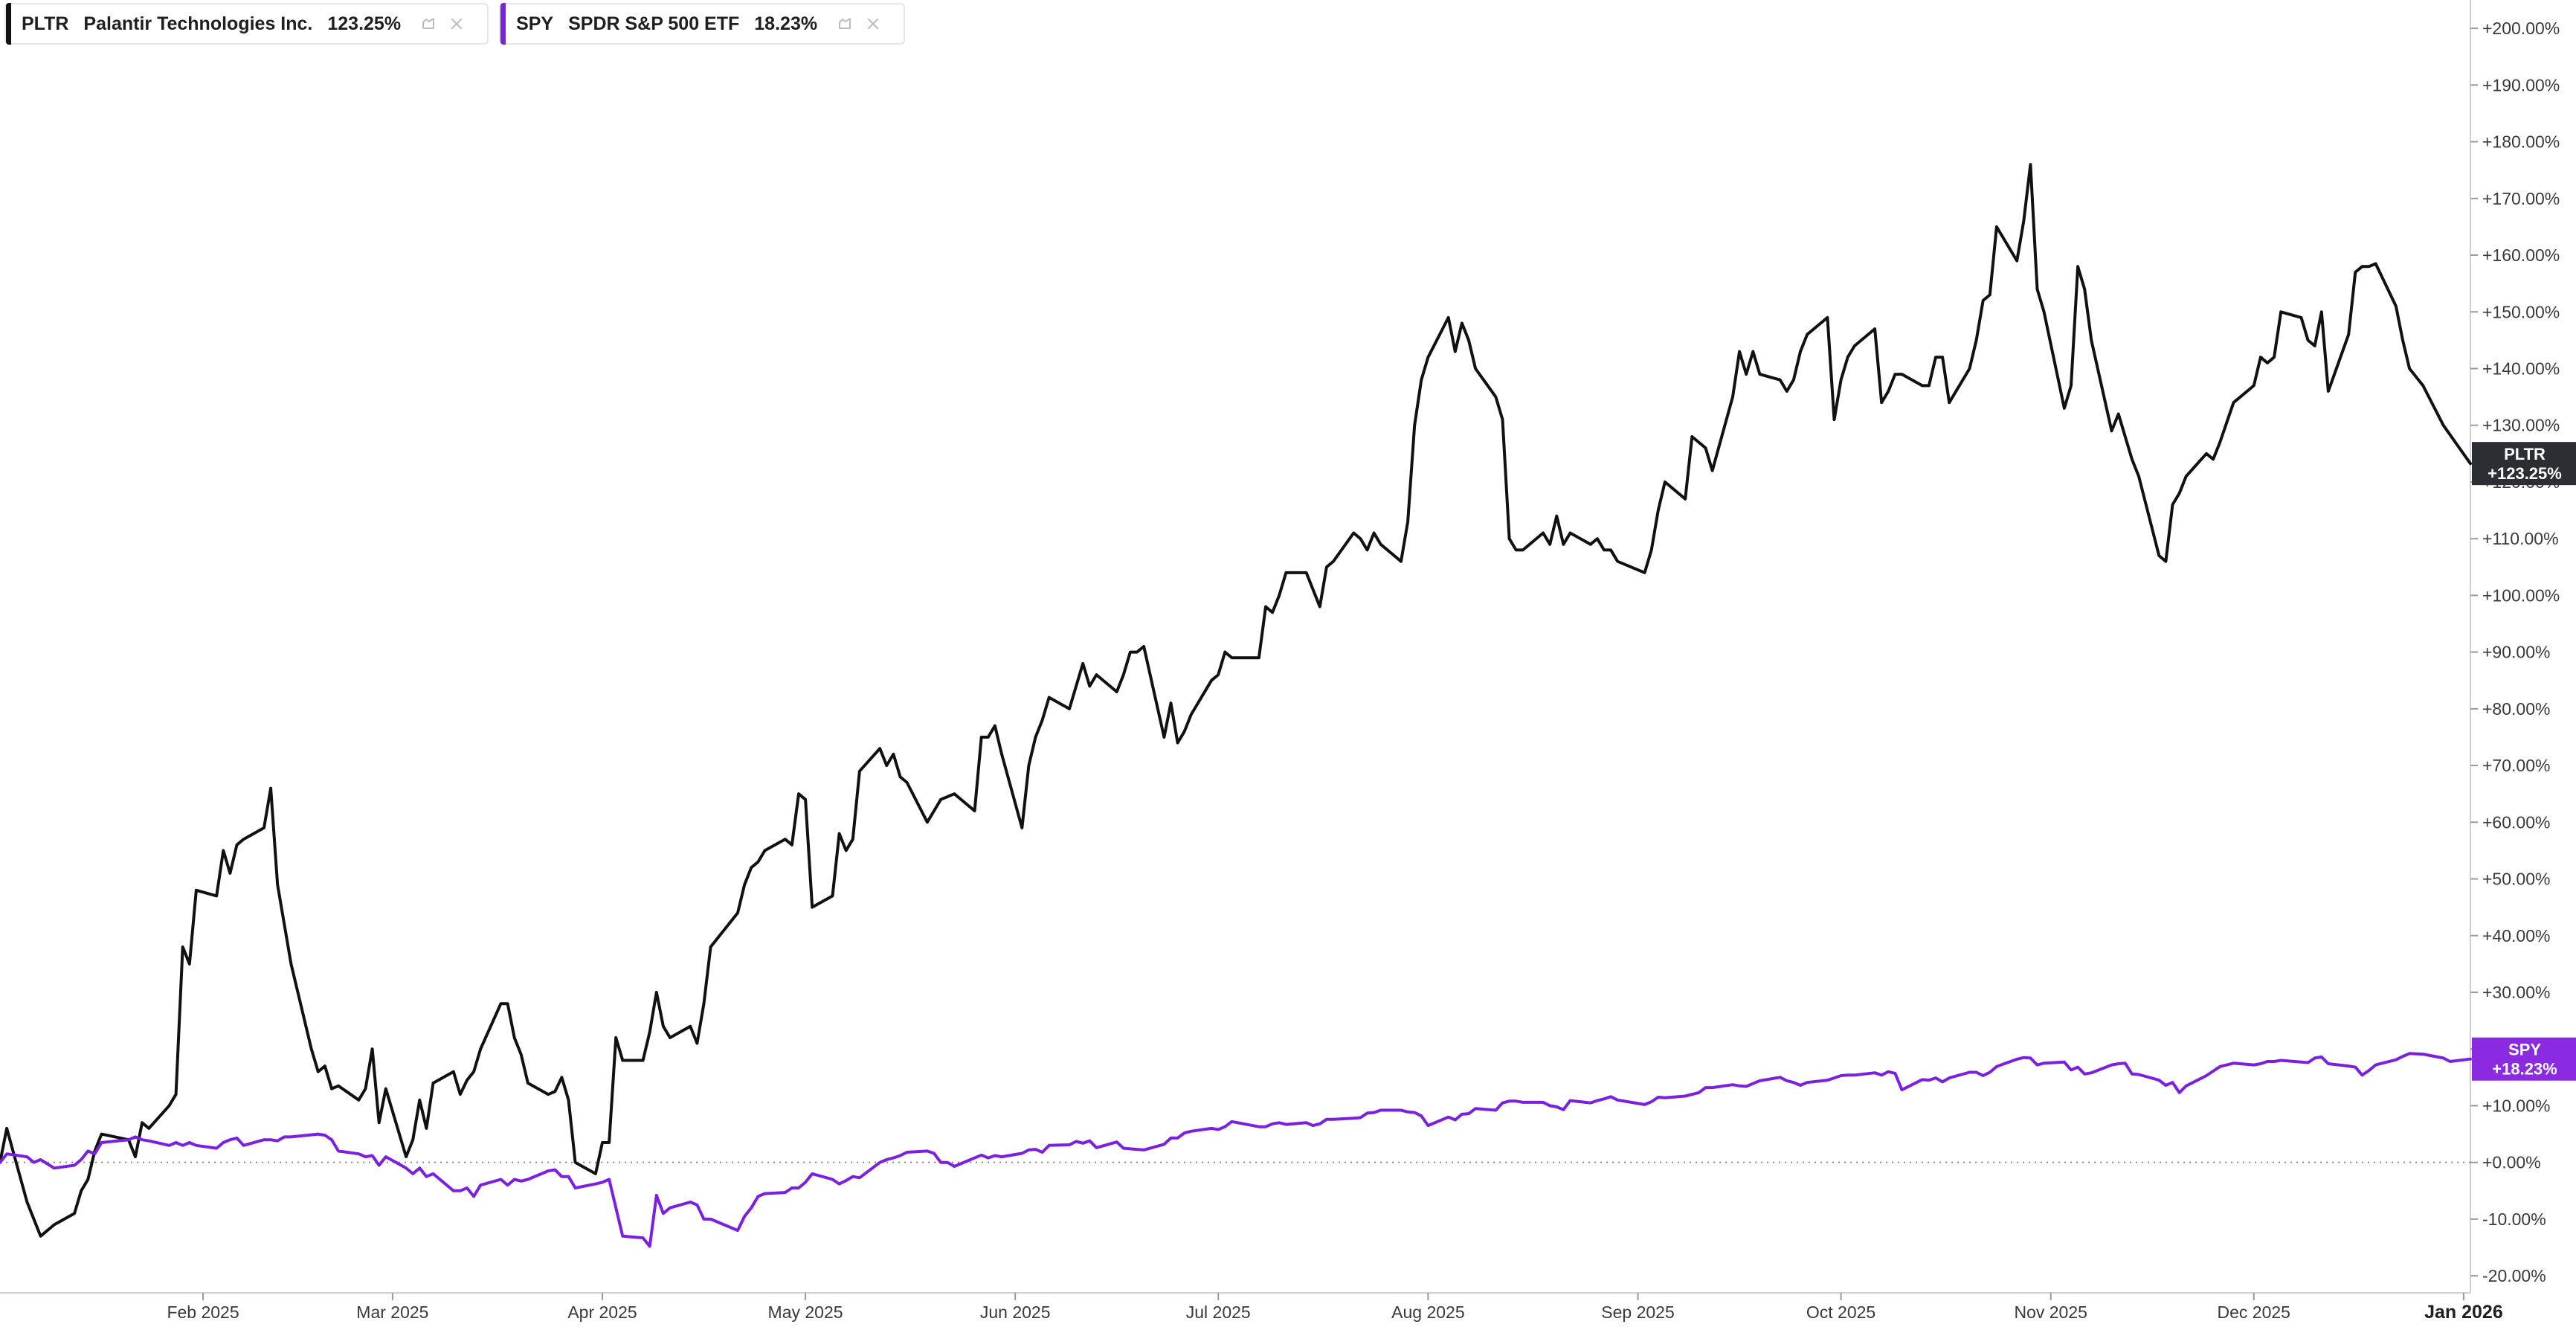 The width and height of the screenshot is (2576, 1333). What do you see at coordinates (786, 23) in the screenshot?
I see `legend-change: 18.23%` at bounding box center [786, 23].